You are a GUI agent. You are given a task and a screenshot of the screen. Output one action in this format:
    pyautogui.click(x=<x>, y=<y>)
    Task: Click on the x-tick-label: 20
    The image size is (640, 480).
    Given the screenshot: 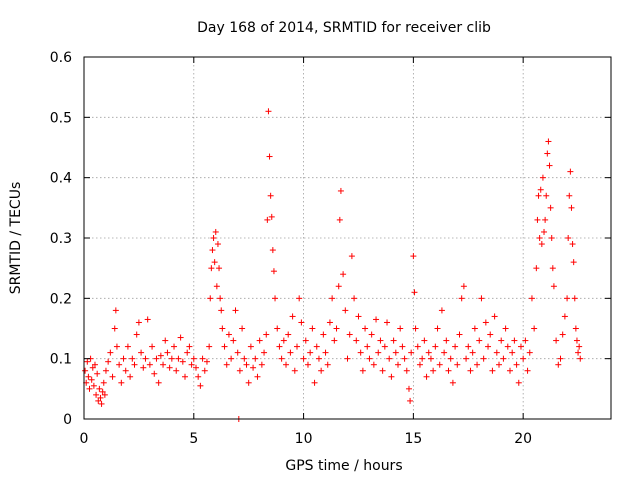 What is the action you would take?
    pyautogui.click(x=523, y=439)
    